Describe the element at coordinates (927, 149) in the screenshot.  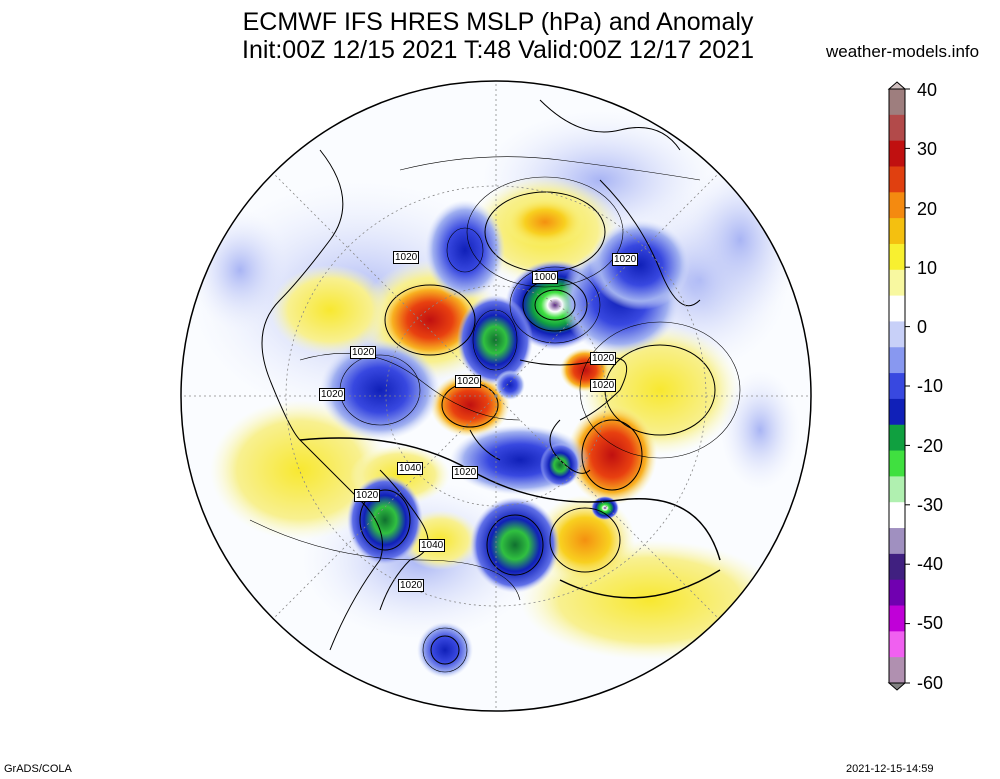
I see `colorbar-tick-label: 30` at that location.